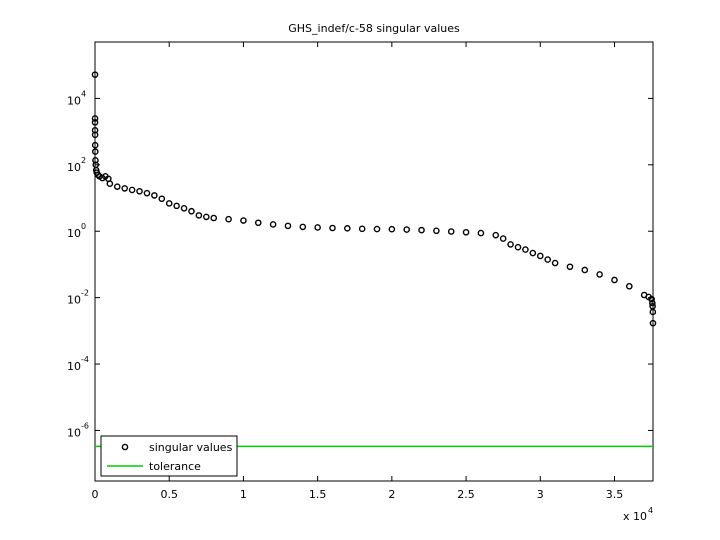 The height and width of the screenshot is (540, 720). What do you see at coordinates (175, 466) in the screenshot?
I see `legend-label: tolerance` at bounding box center [175, 466].